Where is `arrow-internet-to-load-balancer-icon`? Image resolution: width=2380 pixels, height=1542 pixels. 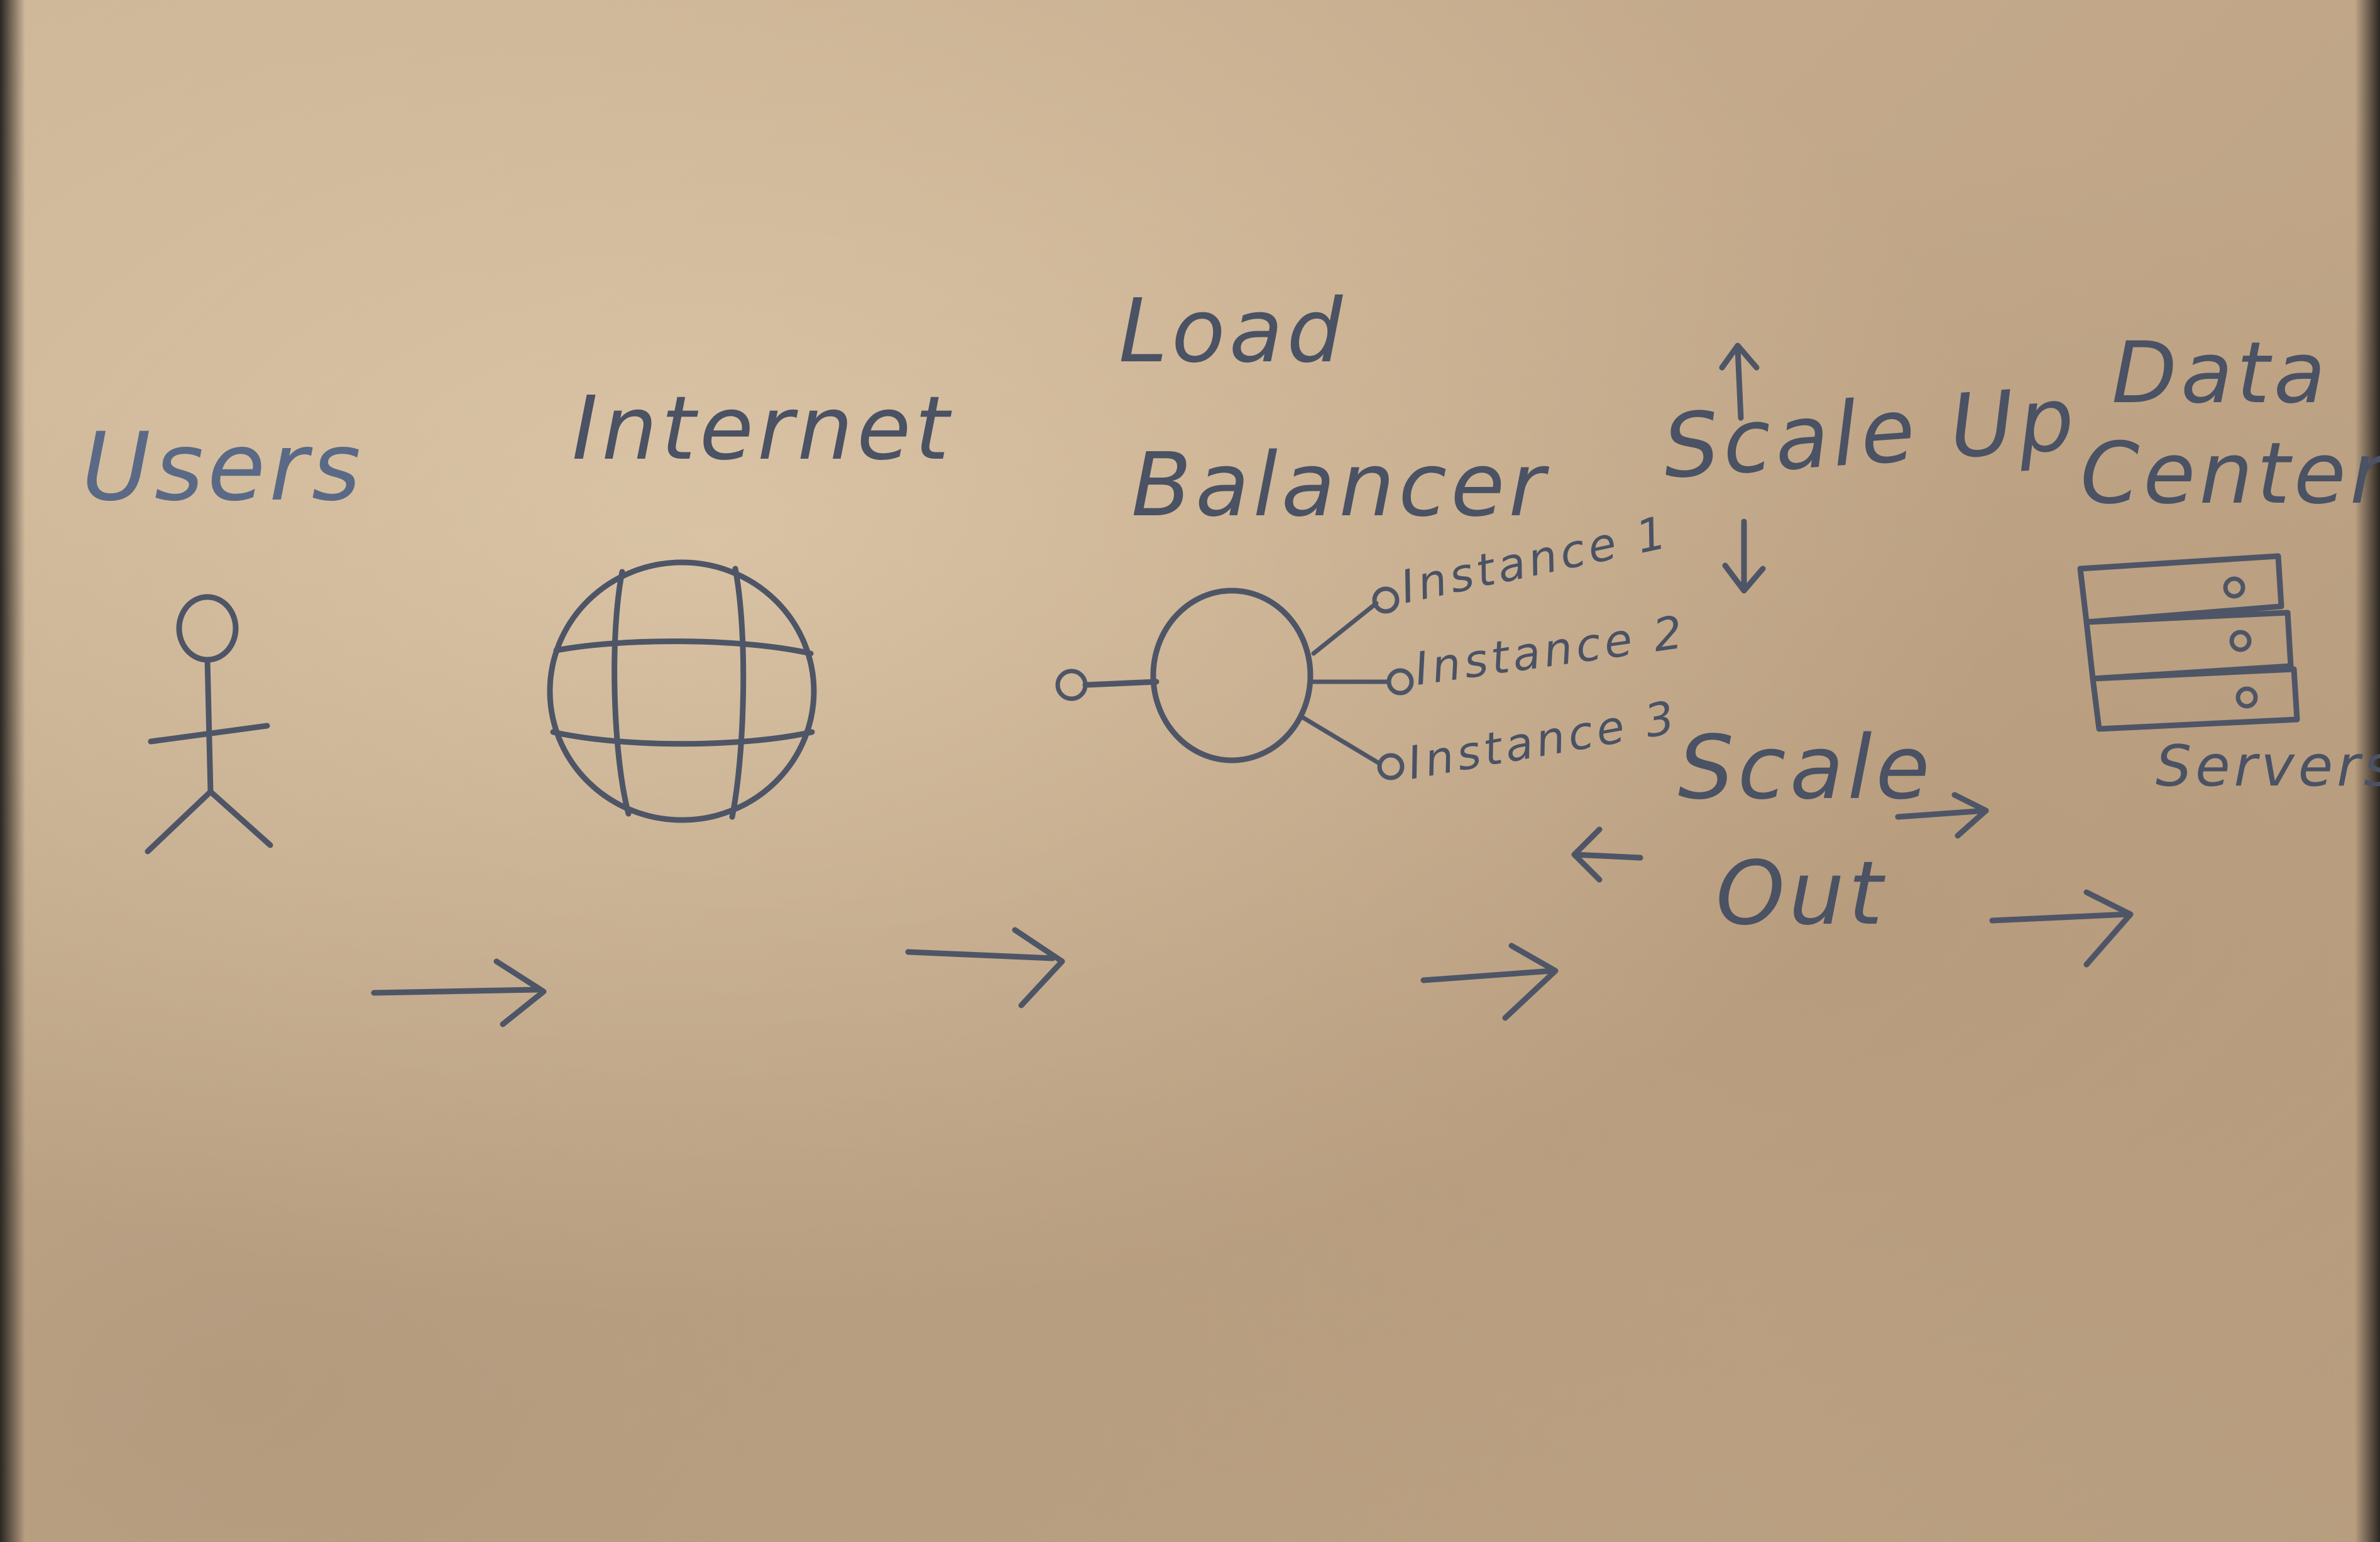 arrow-internet-to-load-balancer-icon is located at coordinates (985, 968).